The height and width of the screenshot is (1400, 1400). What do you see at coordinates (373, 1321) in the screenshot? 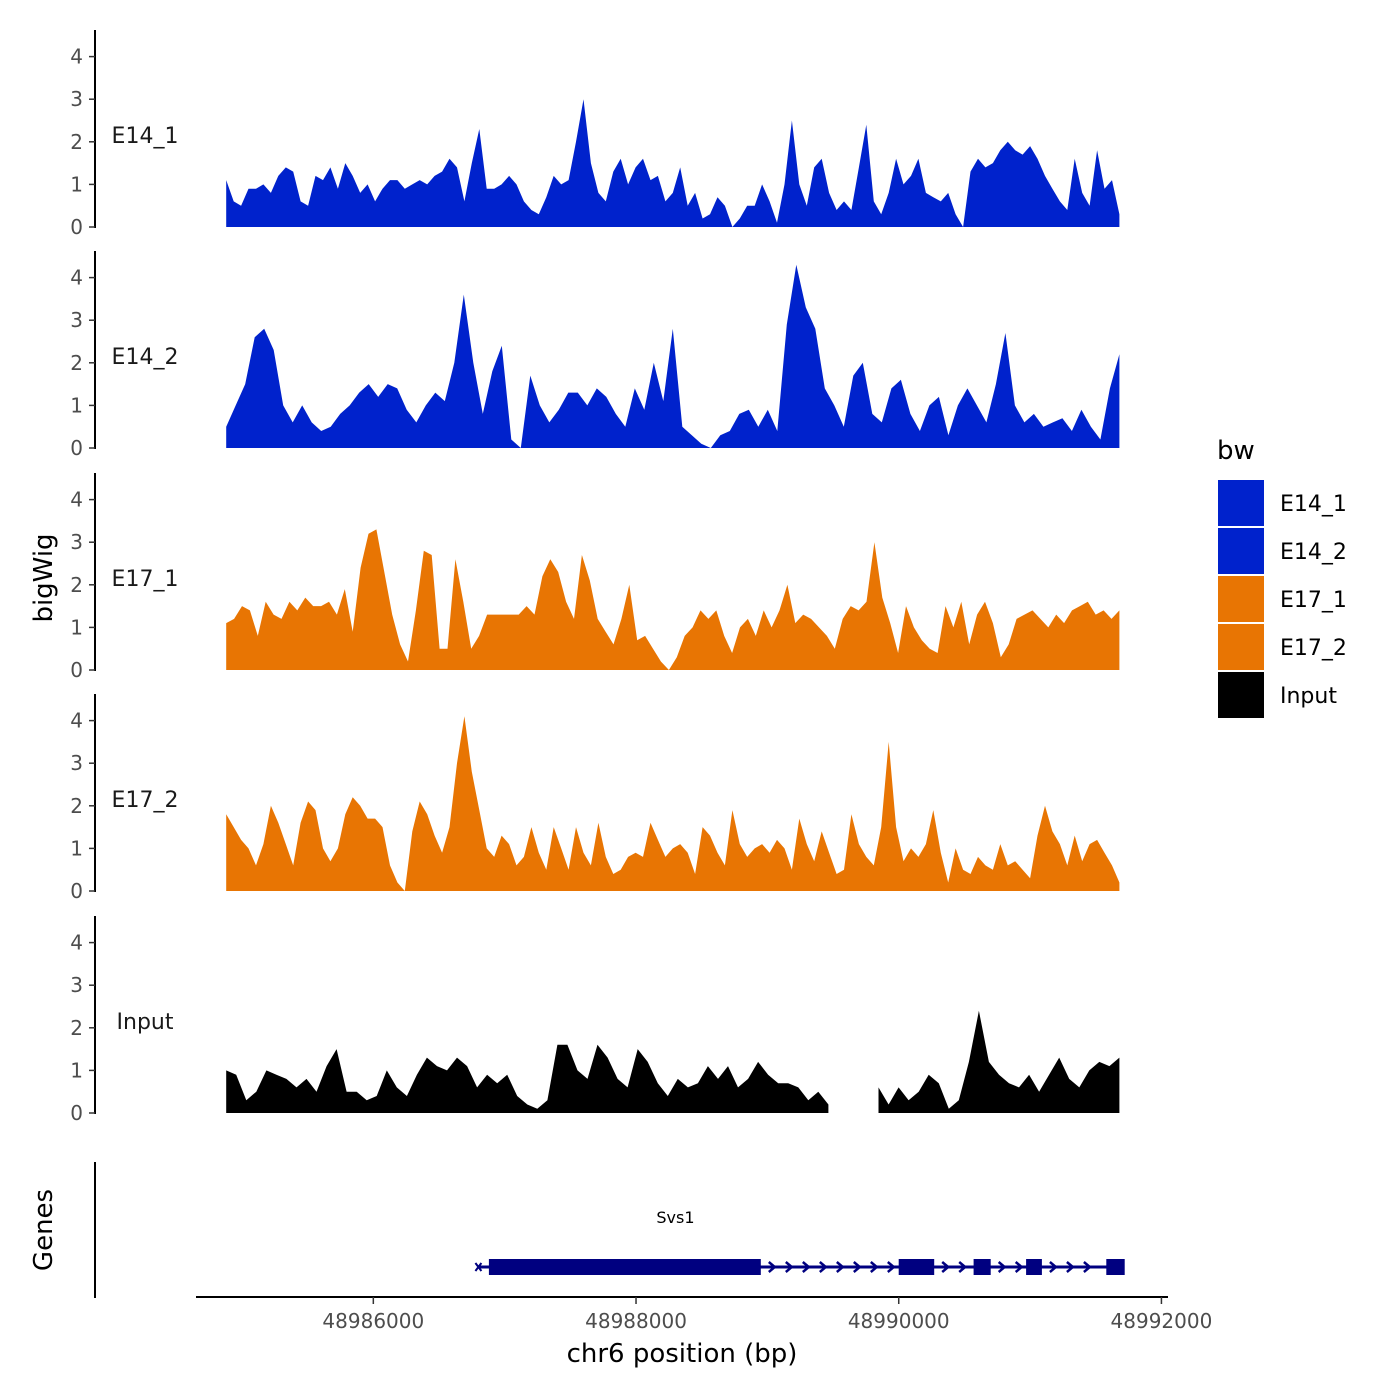
I see `x-tick-label: 48986000` at bounding box center [373, 1321].